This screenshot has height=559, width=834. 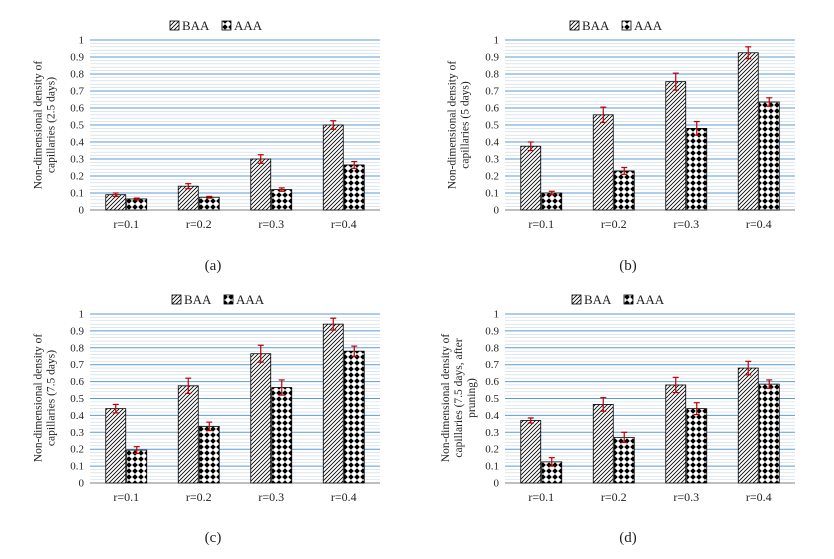 I want to click on y-axis-label: capillaries (7.5 days), so click(x=52, y=398).